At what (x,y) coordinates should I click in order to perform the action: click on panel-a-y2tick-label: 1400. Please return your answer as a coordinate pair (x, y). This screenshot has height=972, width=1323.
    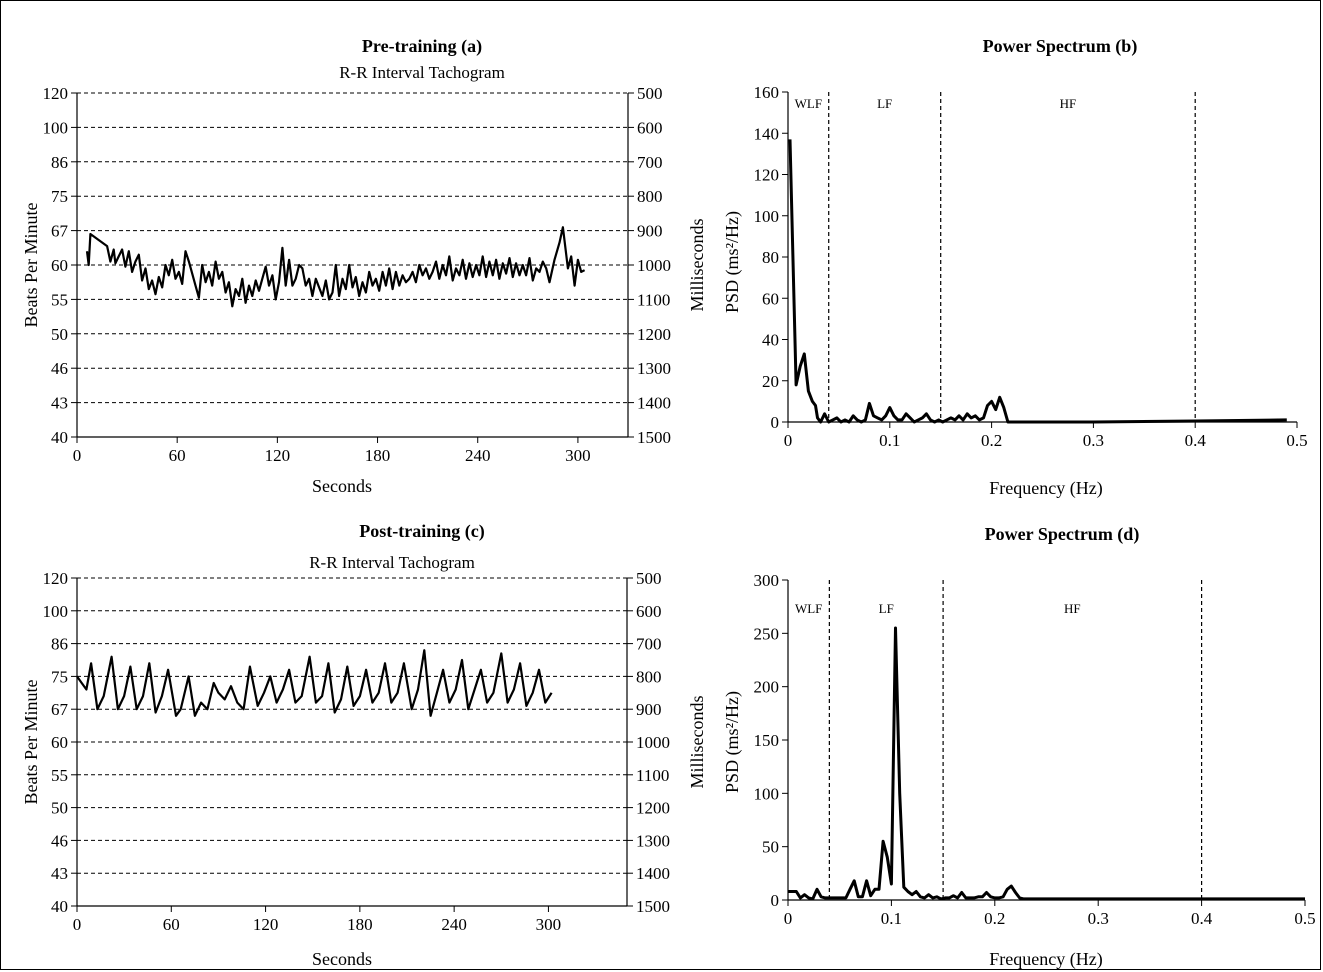
    Looking at the image, I should click on (654, 403).